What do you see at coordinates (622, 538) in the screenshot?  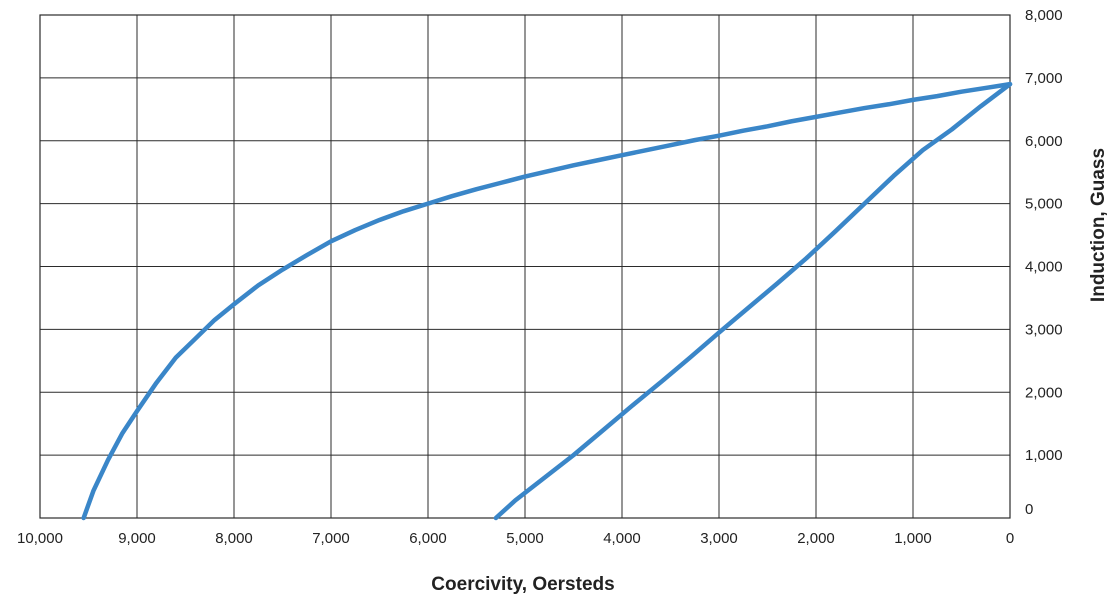 I see `x-tick-label: 4,000` at bounding box center [622, 538].